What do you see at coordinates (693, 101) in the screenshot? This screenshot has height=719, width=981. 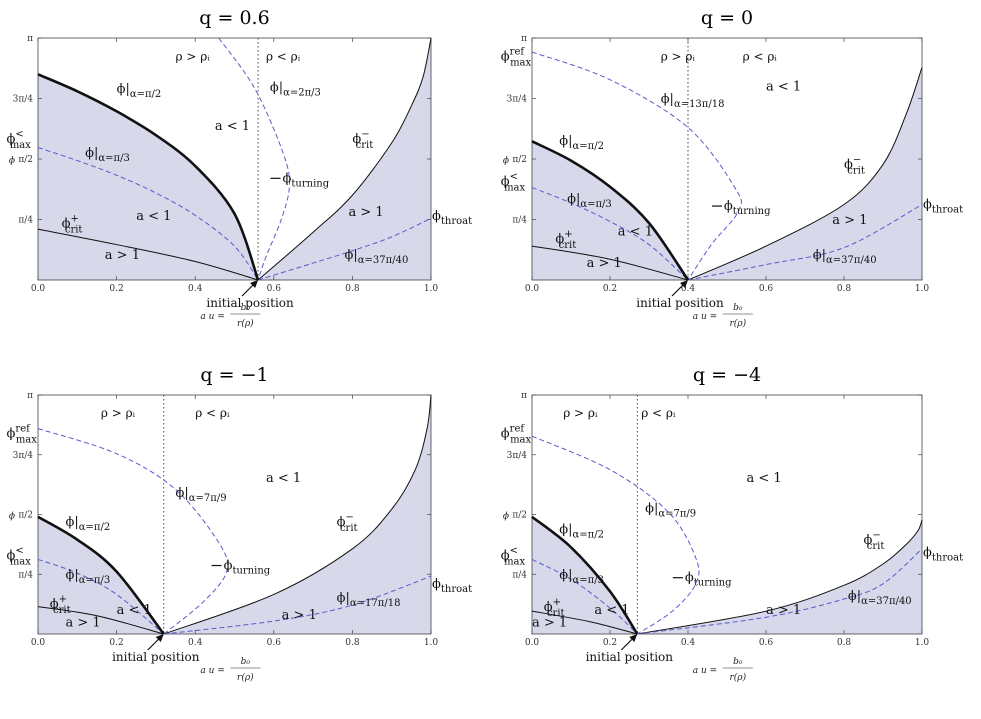 I see `alpha-b-label: ϕ|α=13π/18` at bounding box center [693, 101].